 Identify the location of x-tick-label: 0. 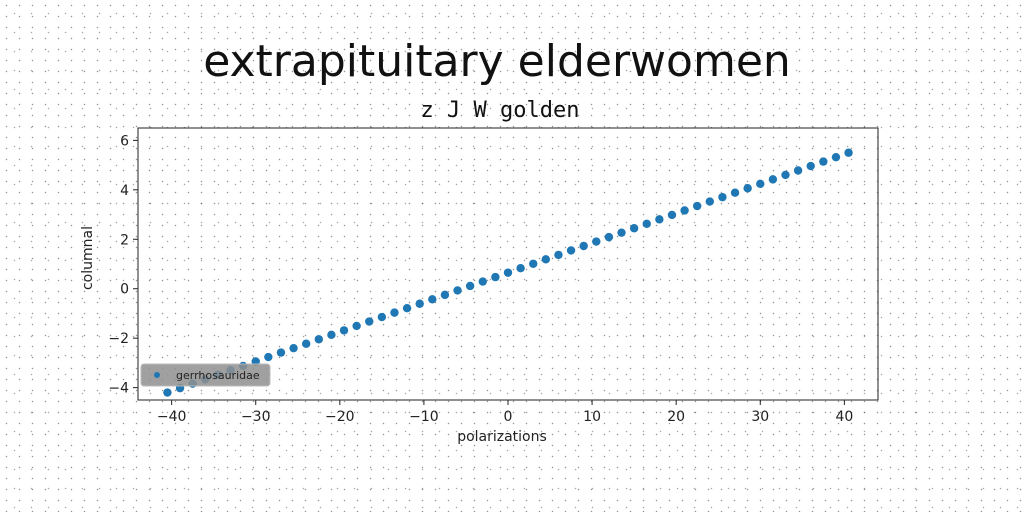
(508, 417).